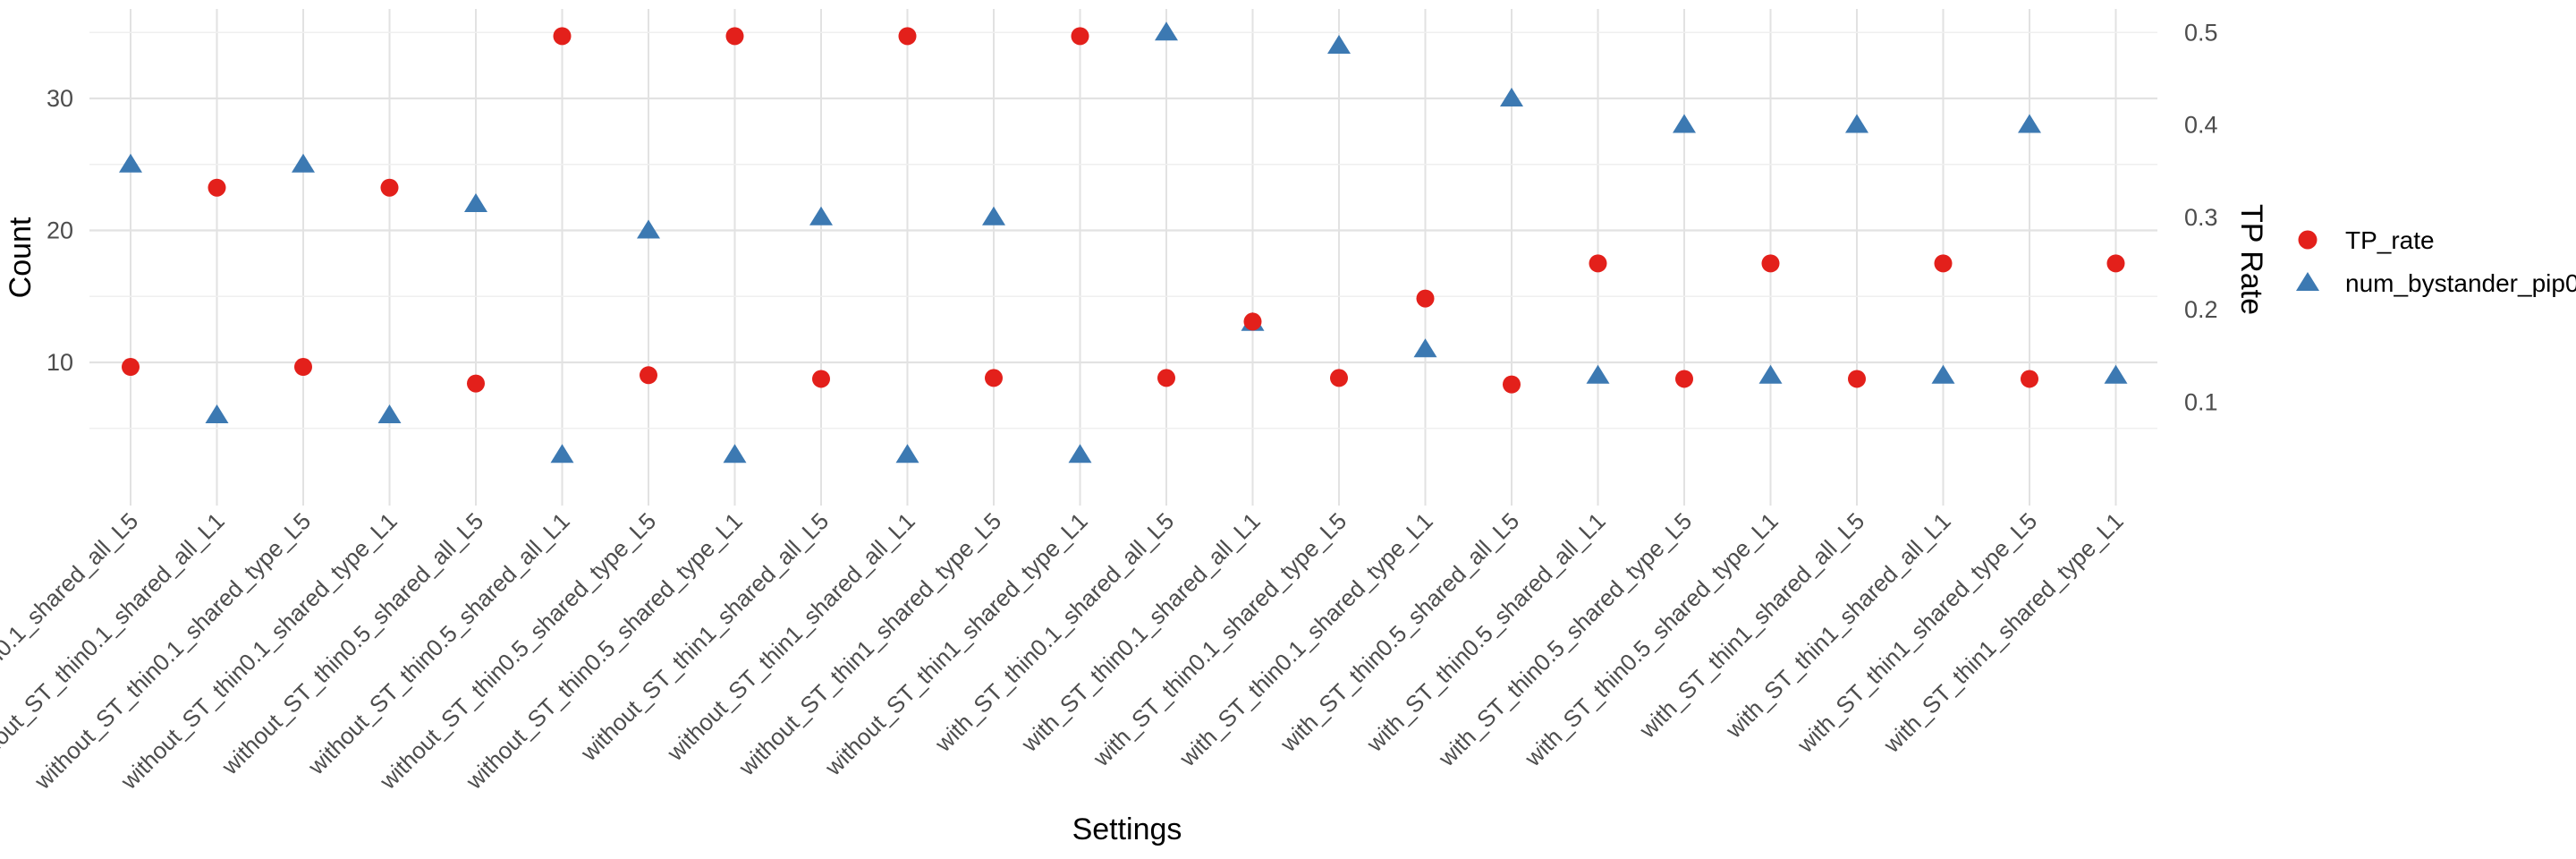  Describe the element at coordinates (60, 362) in the screenshot. I see `count-tick-label: 10` at that location.